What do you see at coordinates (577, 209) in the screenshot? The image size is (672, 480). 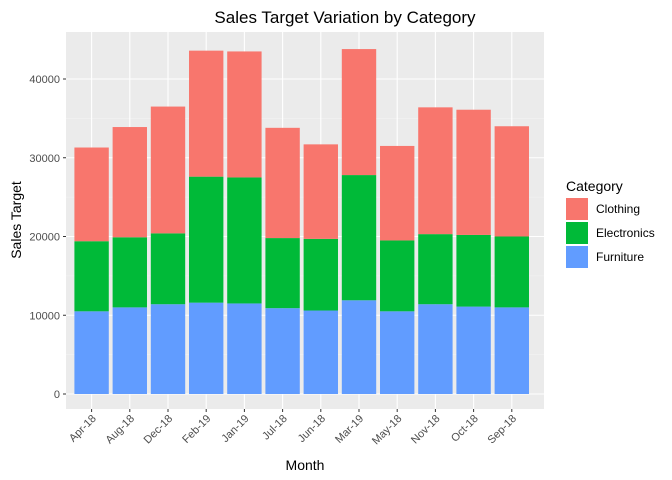 I see `legend-key-clothing` at bounding box center [577, 209].